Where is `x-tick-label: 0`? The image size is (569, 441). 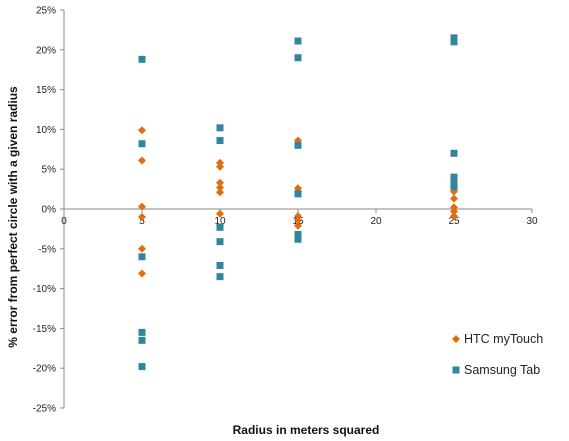
x-tick-label: 0 is located at coordinates (64, 221).